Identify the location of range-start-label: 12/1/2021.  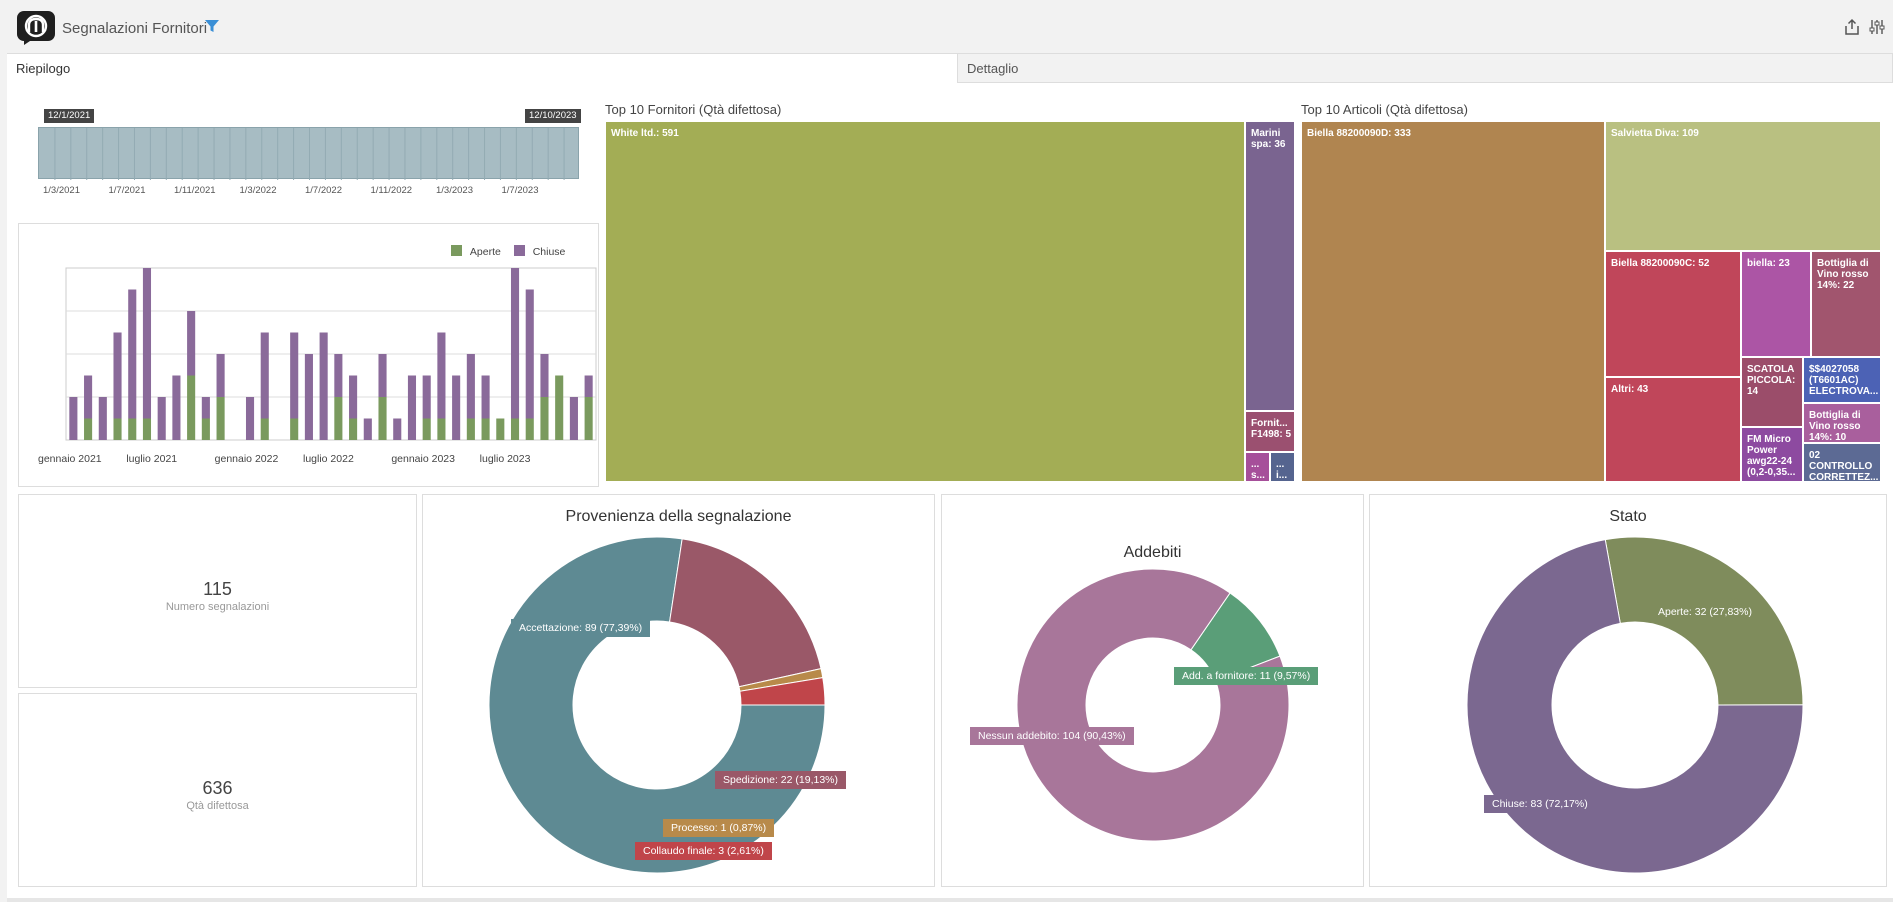
(69, 116).